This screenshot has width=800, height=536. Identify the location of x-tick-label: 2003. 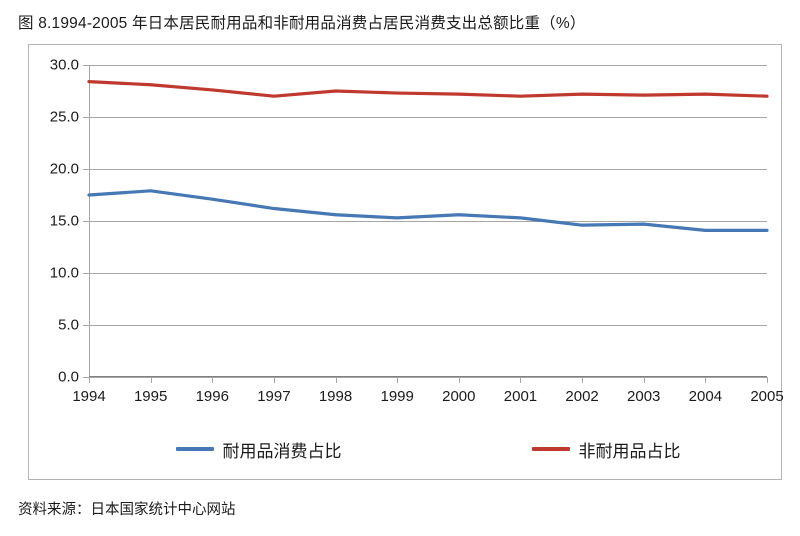
(644, 396).